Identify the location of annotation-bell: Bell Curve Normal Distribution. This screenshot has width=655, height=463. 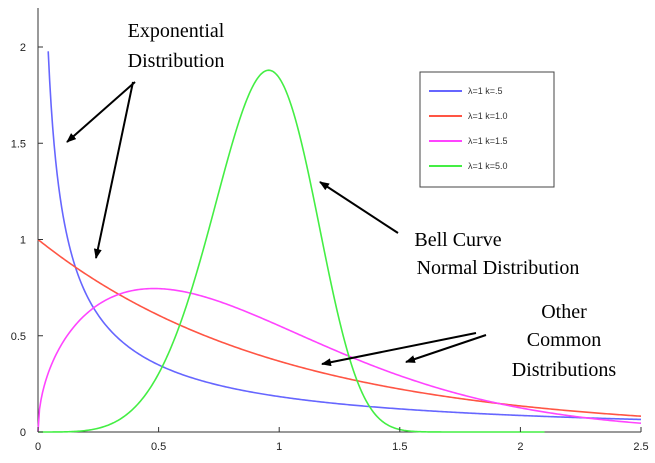
(449, 230).